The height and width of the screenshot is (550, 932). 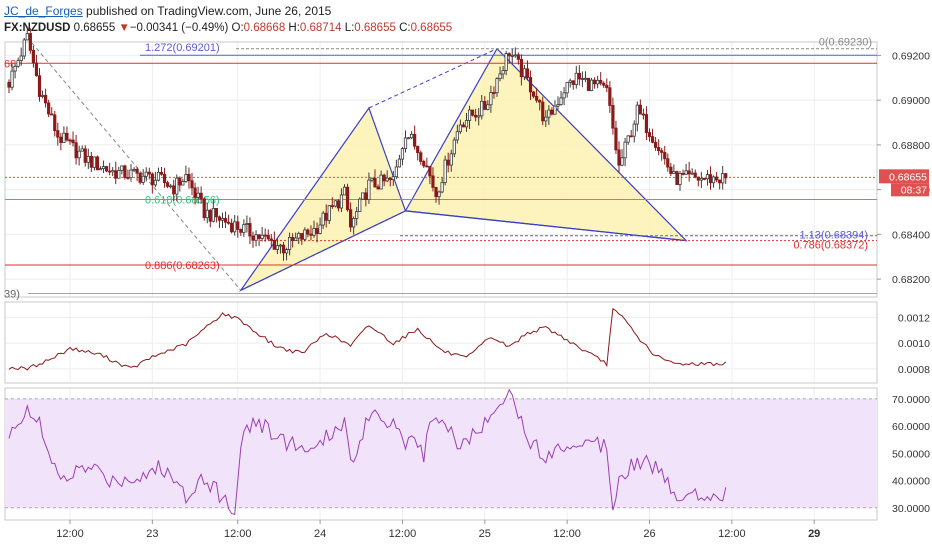 What do you see at coordinates (238, 534) in the screenshot?
I see `time-axis-label: 12:00` at bounding box center [238, 534].